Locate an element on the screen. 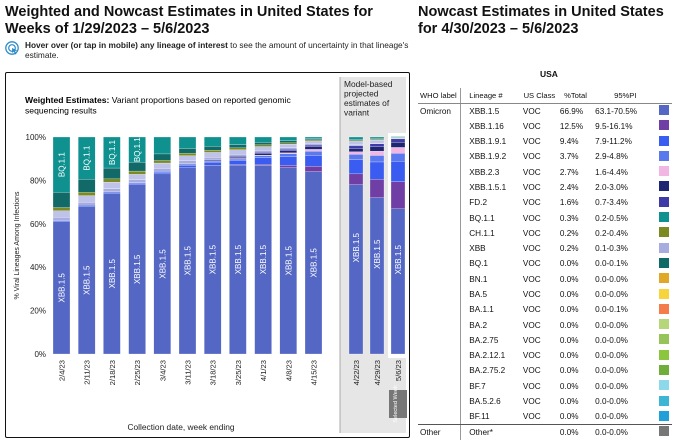 Image resolution: width=680 pixels, height=443 pixels. table-row: BA.2.12.1 VOC 0.0% 0.0-0.0% is located at coordinates (545, 356).